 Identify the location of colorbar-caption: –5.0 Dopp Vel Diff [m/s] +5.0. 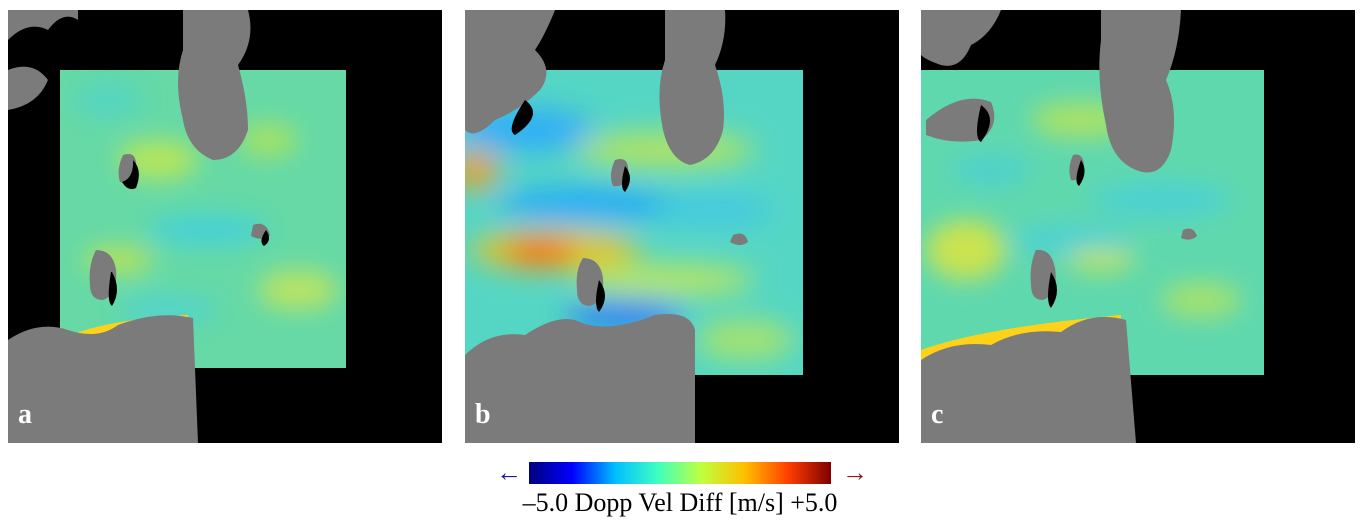
(680, 502).